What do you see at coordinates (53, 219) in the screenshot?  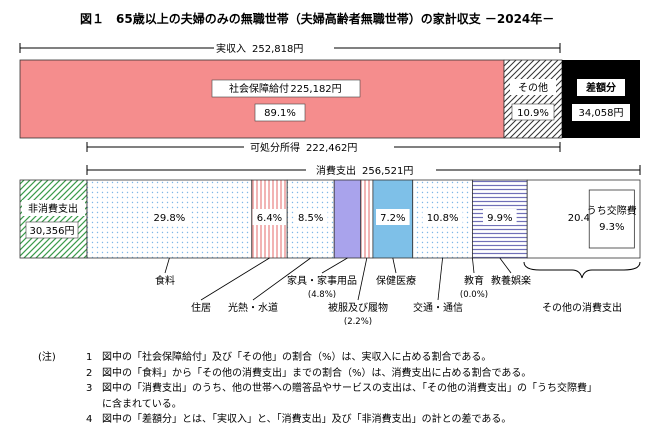 I see `bar-non-consumption` at bounding box center [53, 219].